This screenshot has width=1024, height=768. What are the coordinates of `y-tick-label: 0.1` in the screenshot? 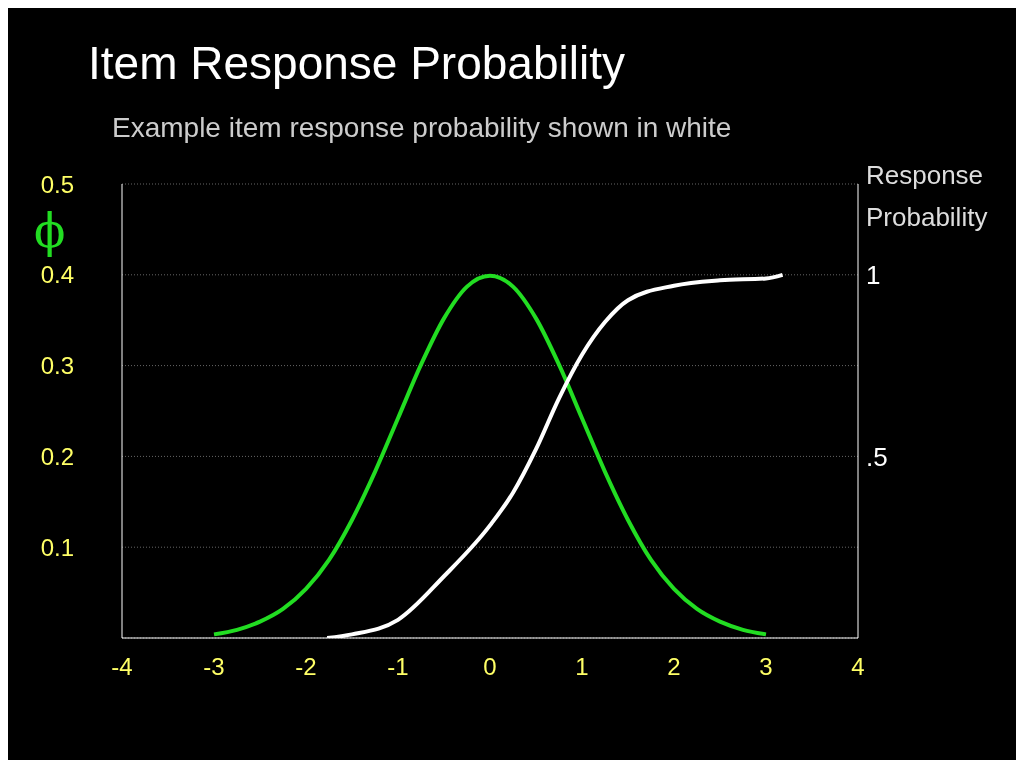 It's located at (57, 547).